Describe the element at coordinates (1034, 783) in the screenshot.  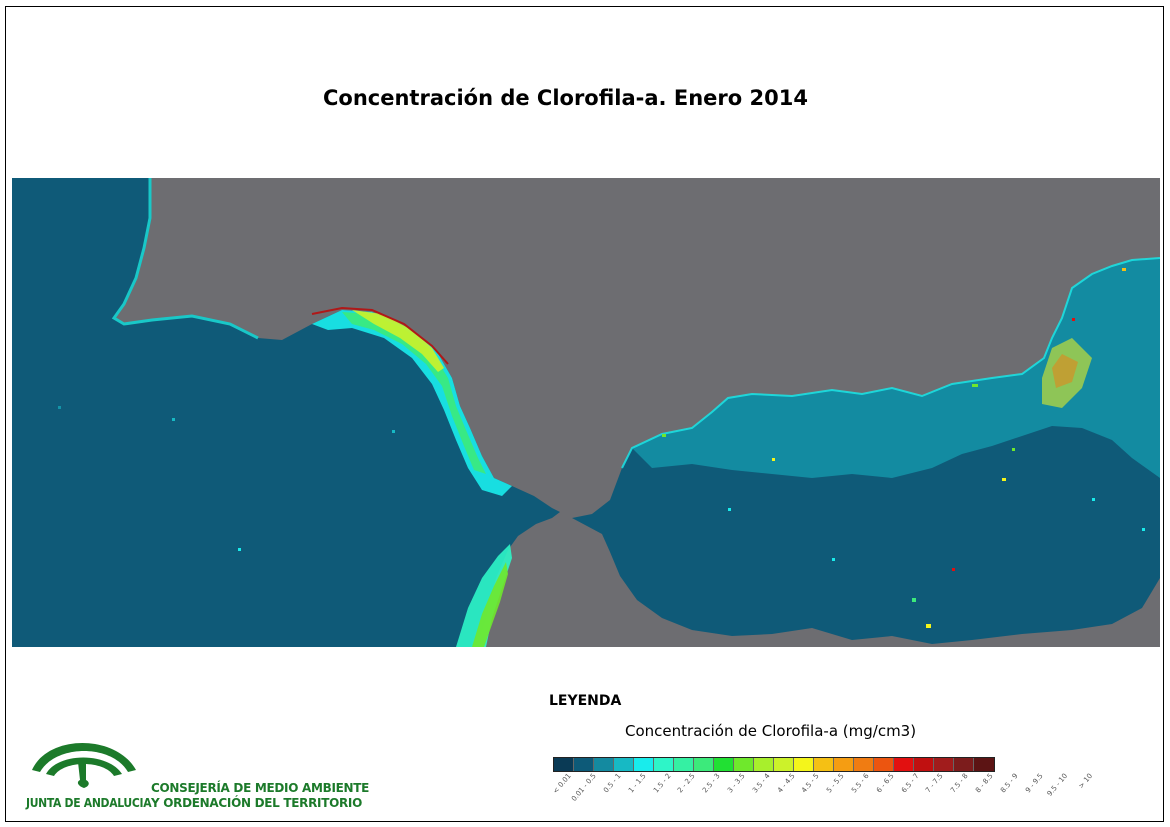
I see `legend-label: 9 - 9.5` at that location.